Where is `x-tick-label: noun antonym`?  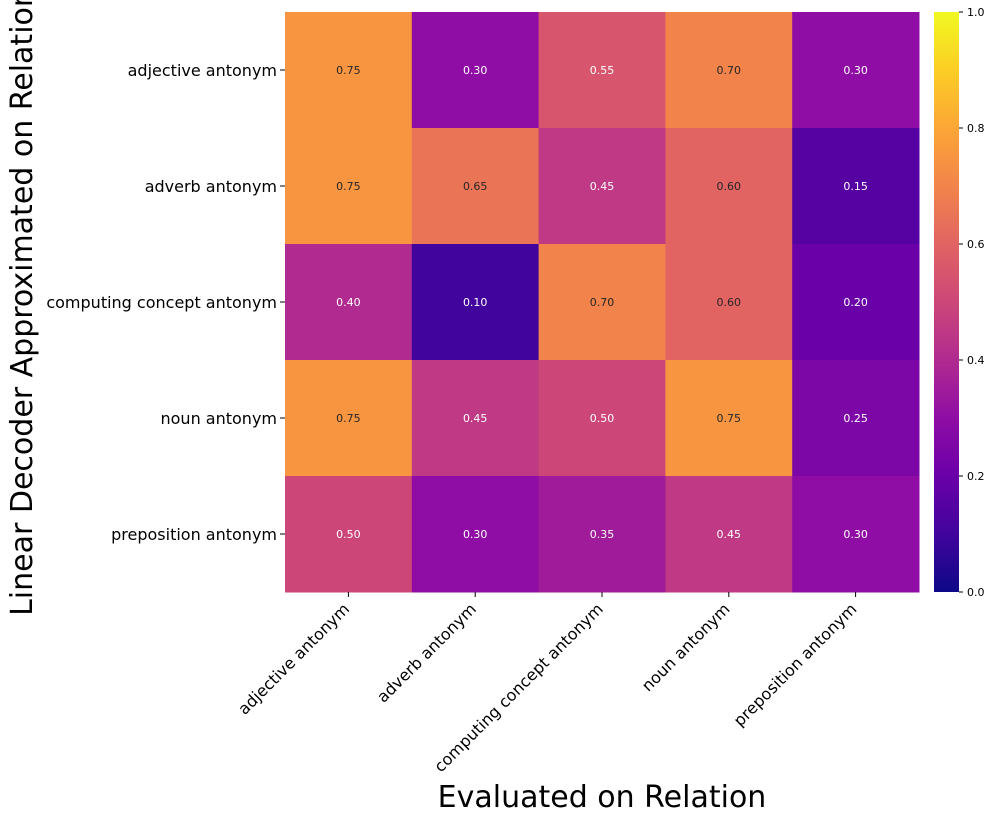
x-tick-label: noun antonym is located at coordinates (686, 647).